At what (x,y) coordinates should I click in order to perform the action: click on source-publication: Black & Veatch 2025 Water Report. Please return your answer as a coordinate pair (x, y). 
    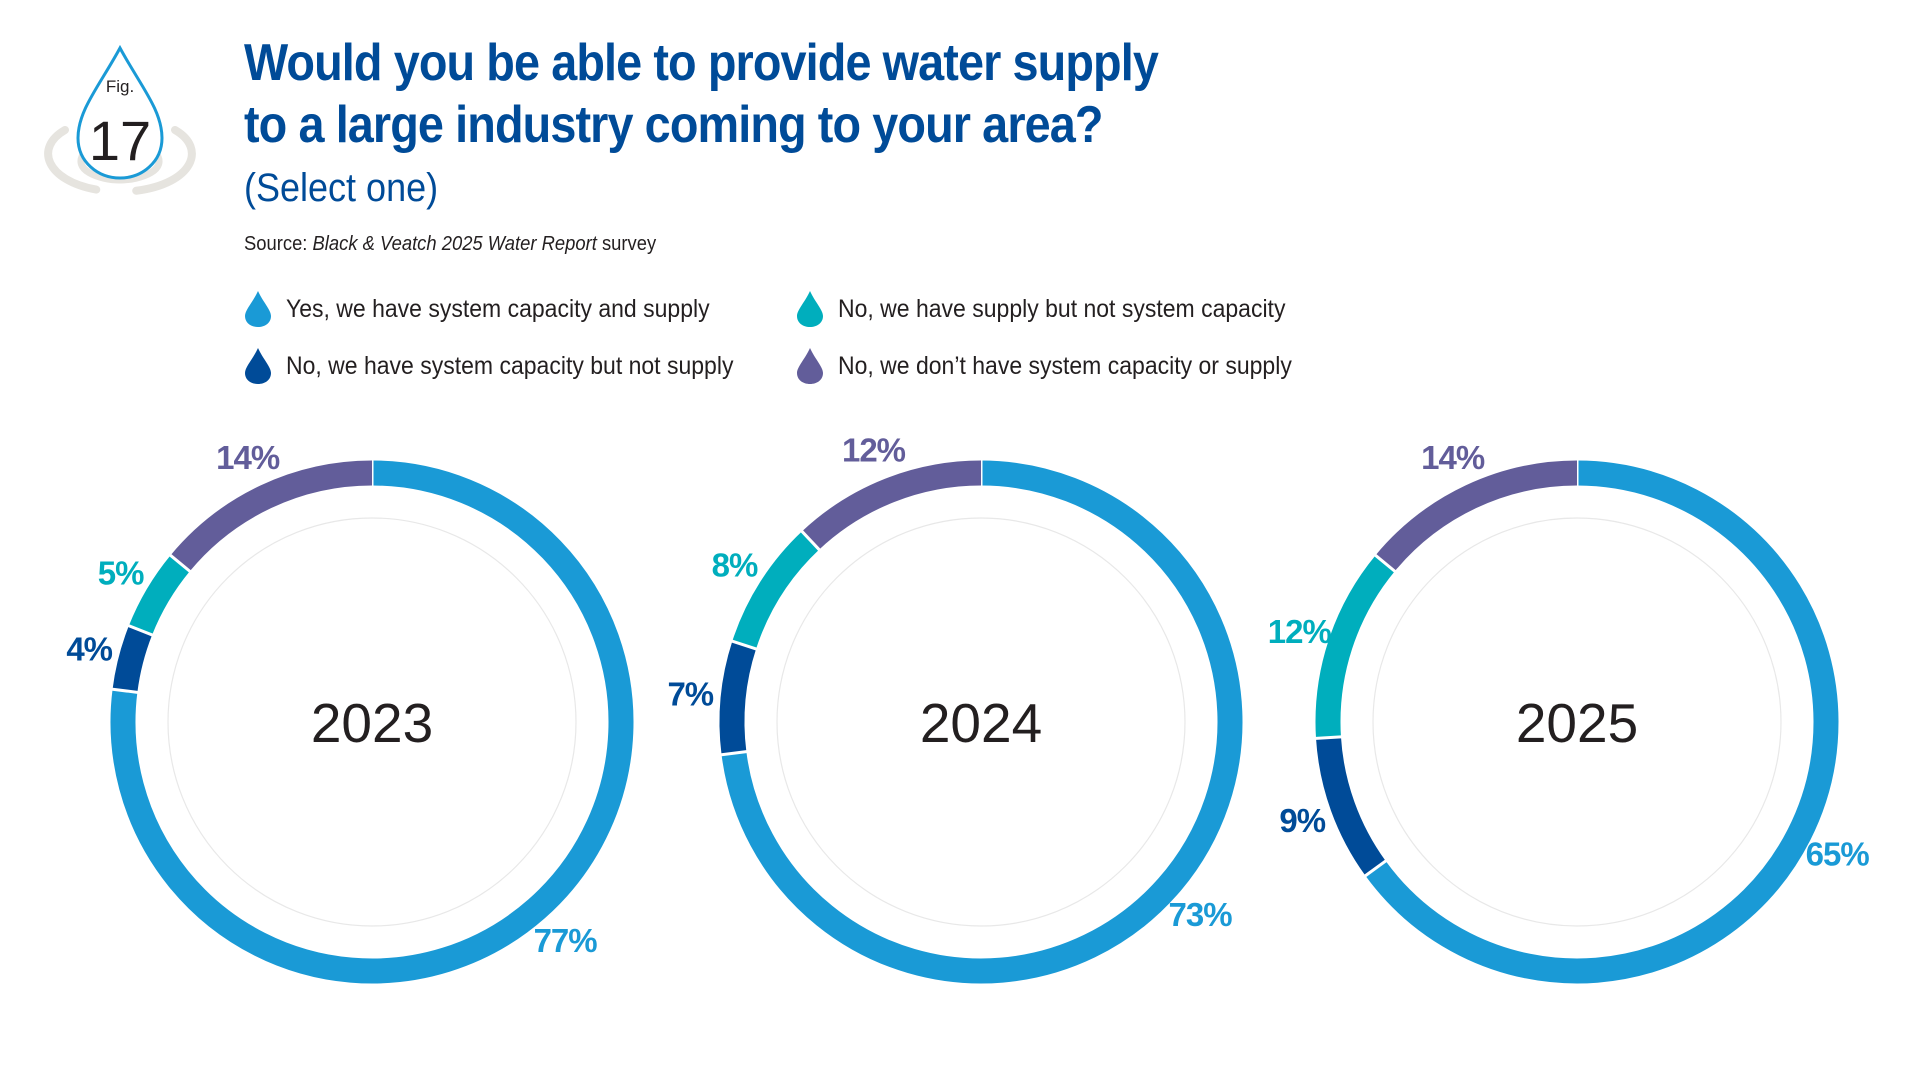
    Looking at the image, I should click on (454, 244).